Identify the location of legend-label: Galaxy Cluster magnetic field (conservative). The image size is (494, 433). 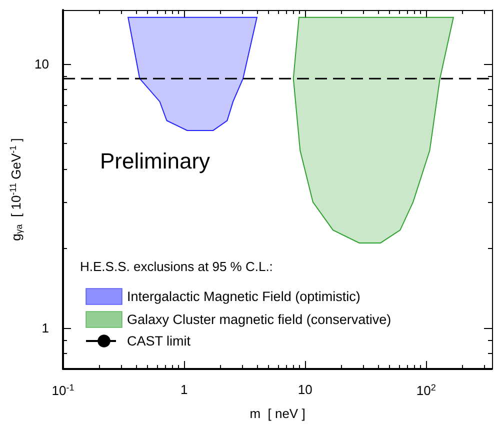
(259, 319).